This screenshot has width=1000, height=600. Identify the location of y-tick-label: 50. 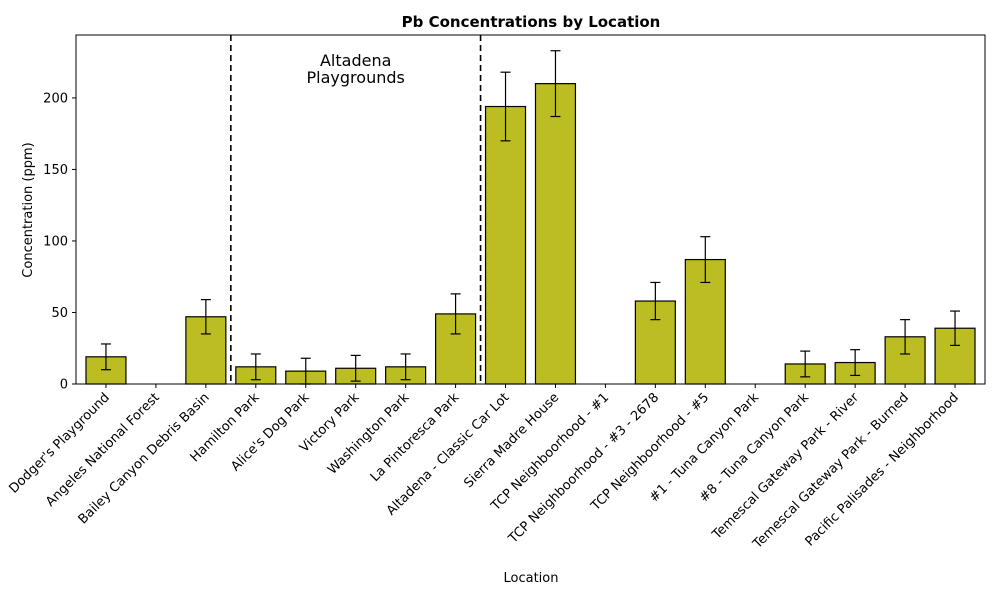
(59, 313).